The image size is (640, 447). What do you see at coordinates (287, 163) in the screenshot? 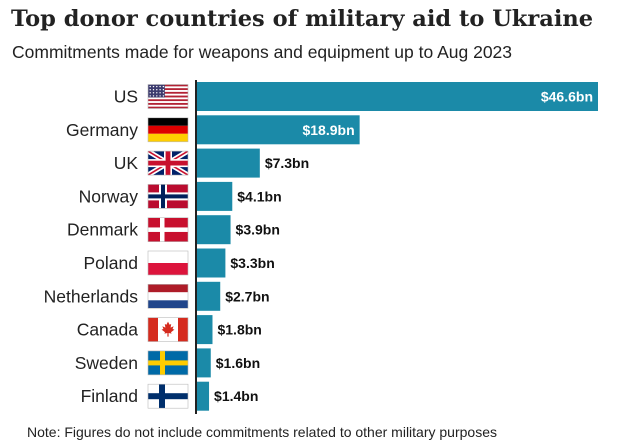
I see `value-label-uk: $7.3bn` at bounding box center [287, 163].